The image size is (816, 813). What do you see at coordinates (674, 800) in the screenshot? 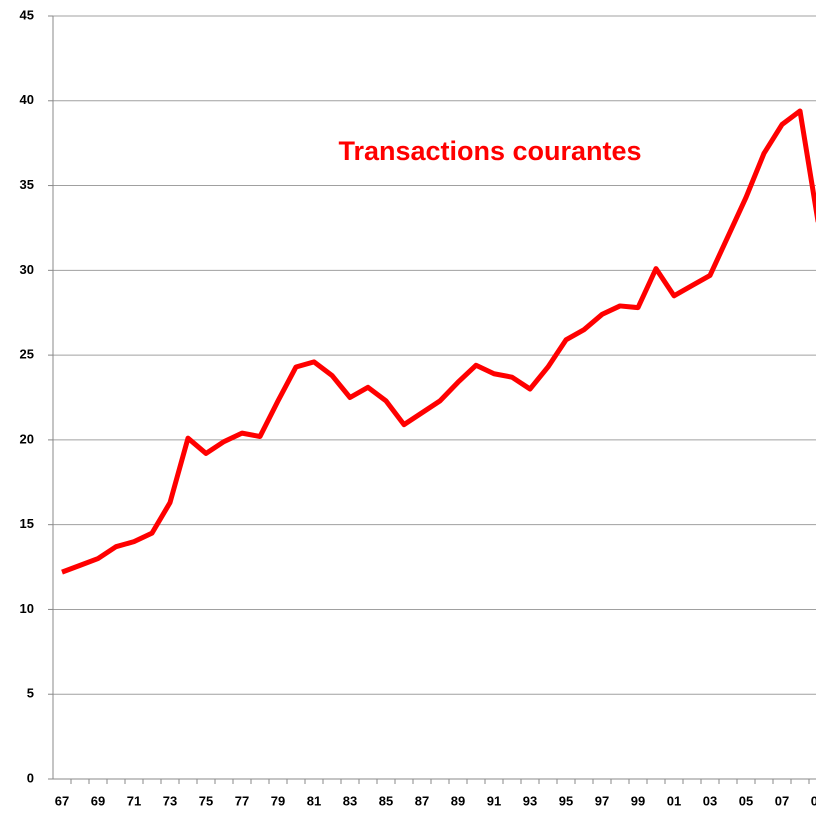
I see `x-tick-label: 01` at bounding box center [674, 800].